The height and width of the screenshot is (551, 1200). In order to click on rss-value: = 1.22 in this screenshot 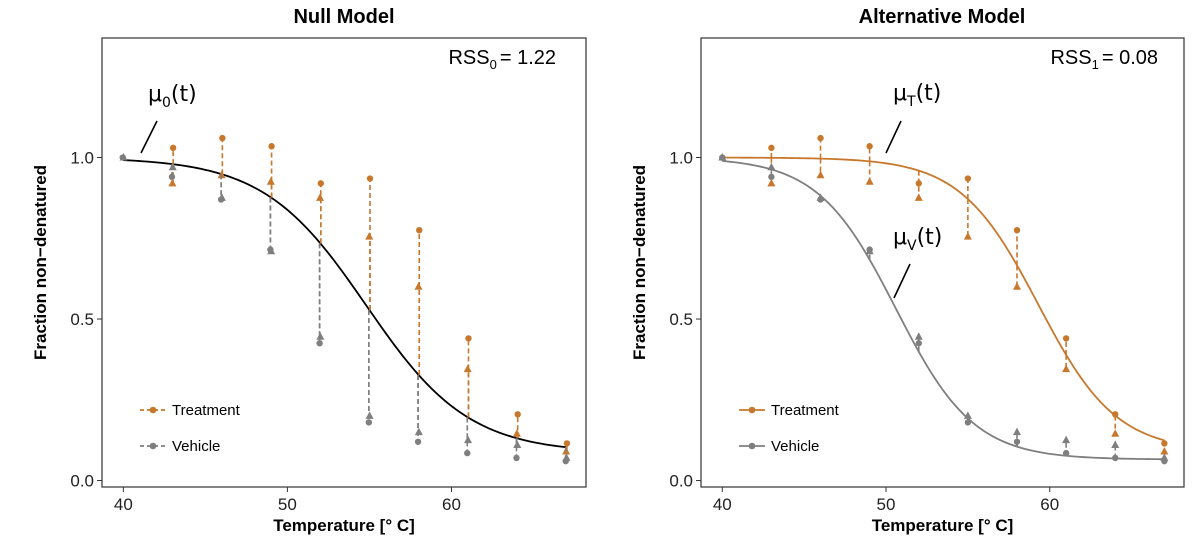, I will do `click(528, 58)`.